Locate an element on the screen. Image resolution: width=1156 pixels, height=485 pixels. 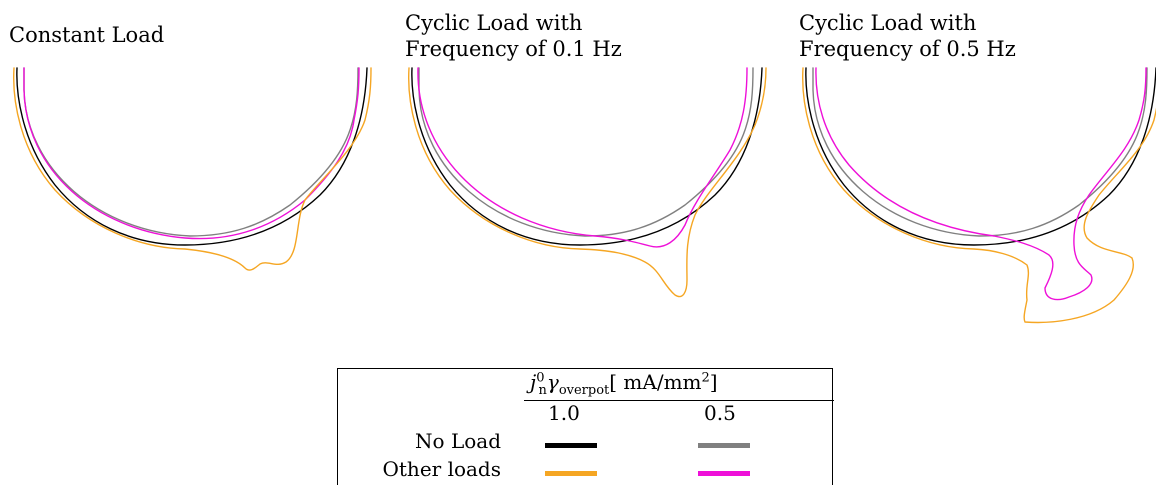
panel-2-no-load-0-5-curve is located at coordinates (586, 152).